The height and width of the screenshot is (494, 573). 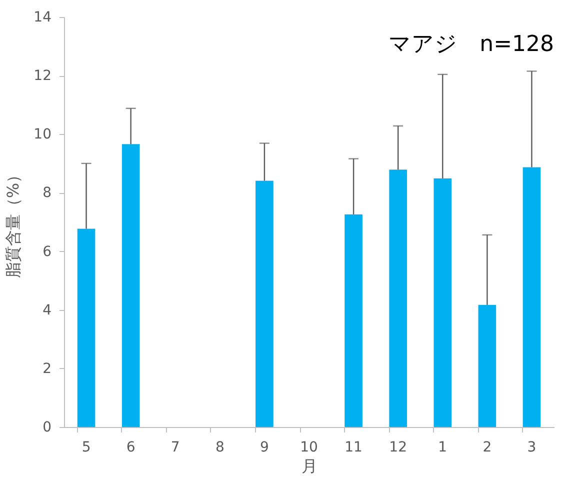 I want to click on y-tick-label: 2, so click(x=47, y=368).